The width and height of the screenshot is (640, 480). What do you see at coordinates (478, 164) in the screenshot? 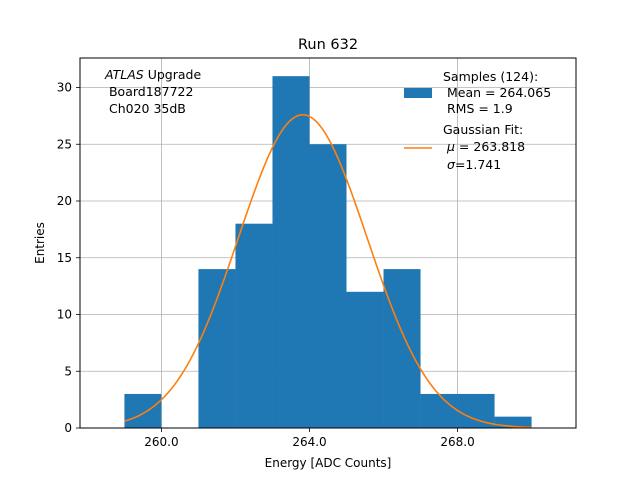
I see `sigma-value: =1.741` at bounding box center [478, 164].